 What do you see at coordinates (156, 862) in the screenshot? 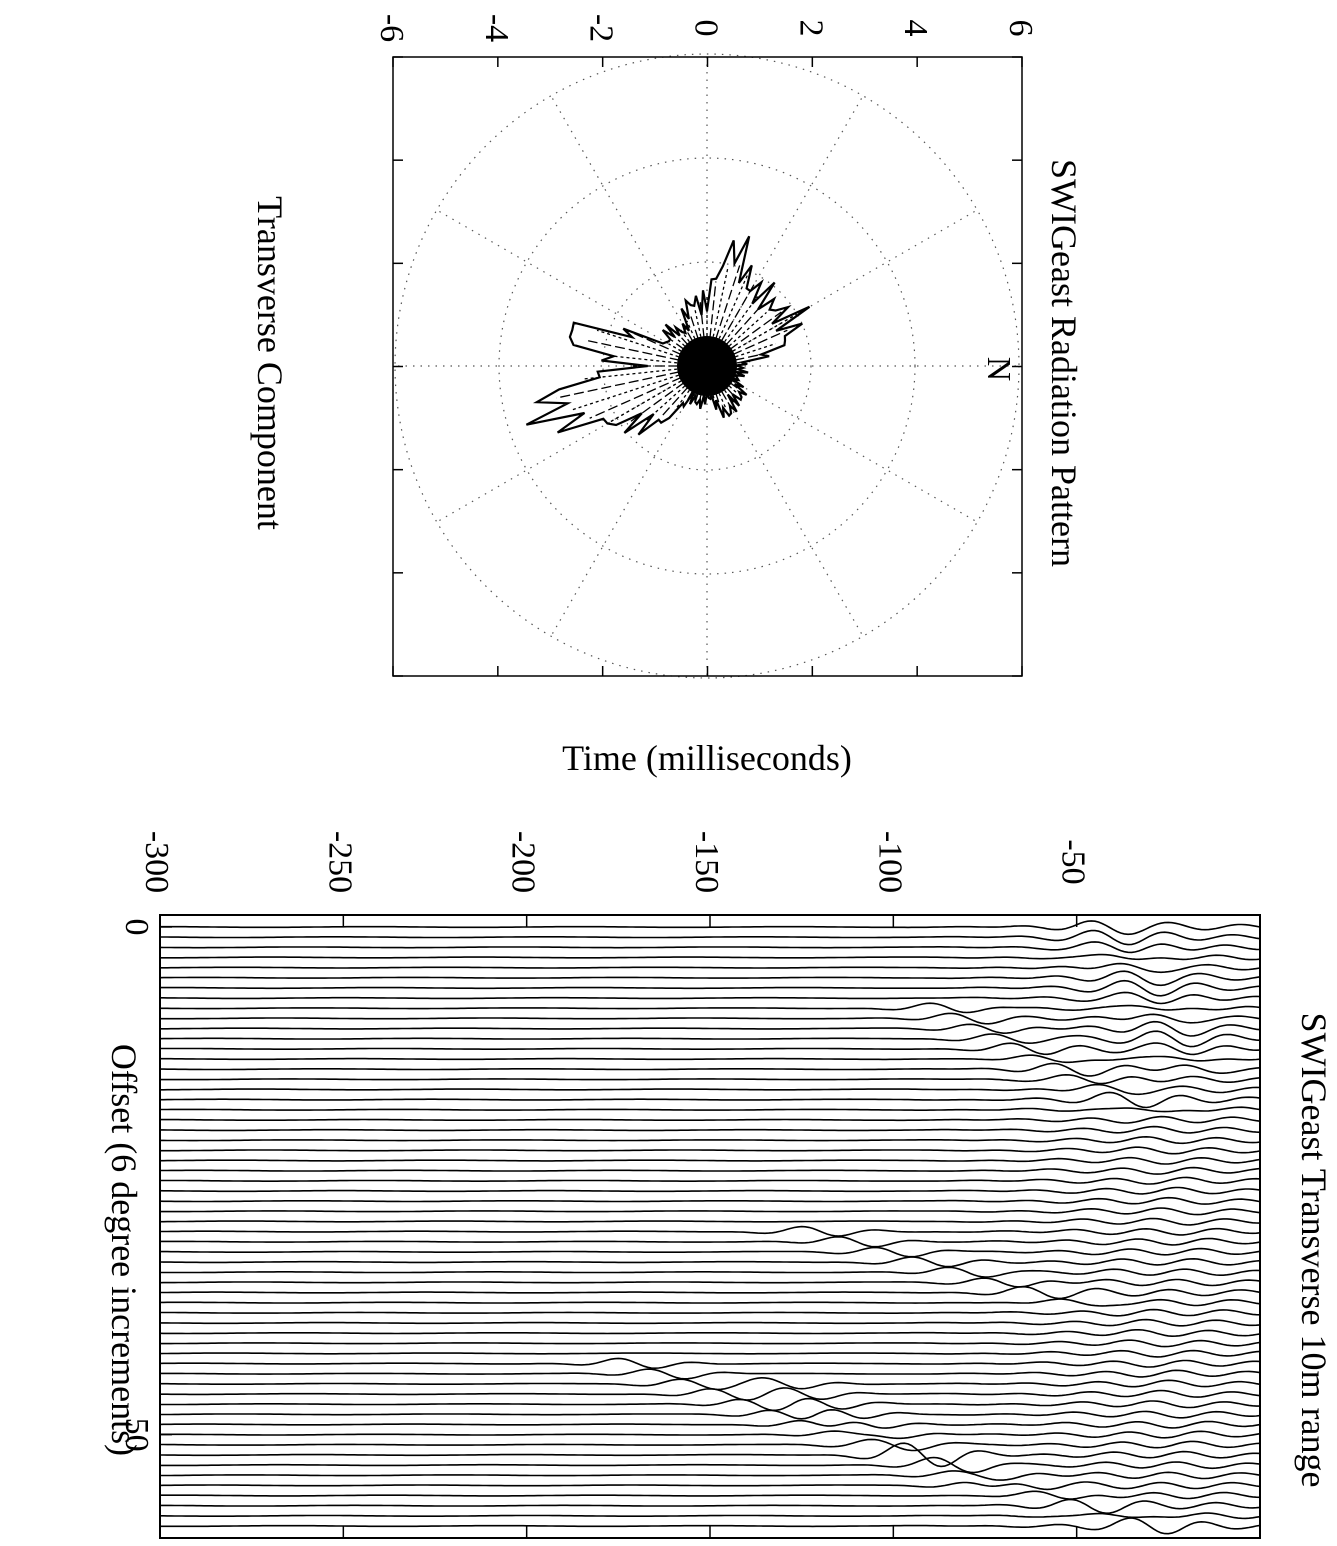
I see `time-tick-label: -300` at bounding box center [156, 862].